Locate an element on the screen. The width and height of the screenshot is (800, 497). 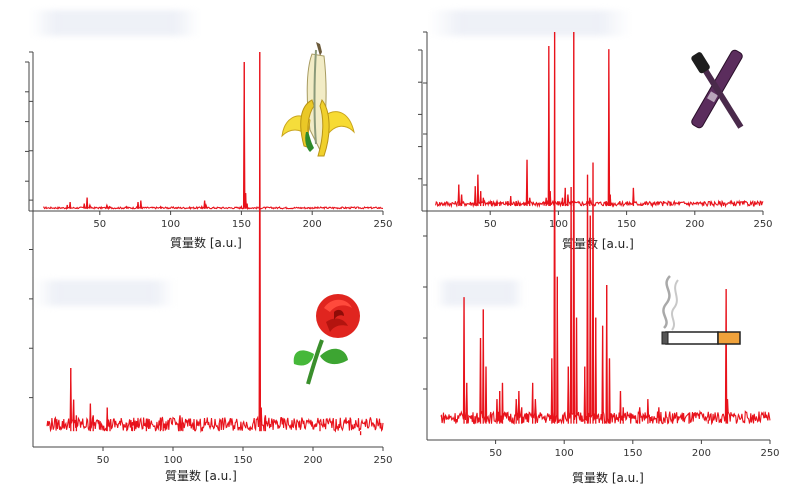
banana-icon is located at coordinates (316, 100).